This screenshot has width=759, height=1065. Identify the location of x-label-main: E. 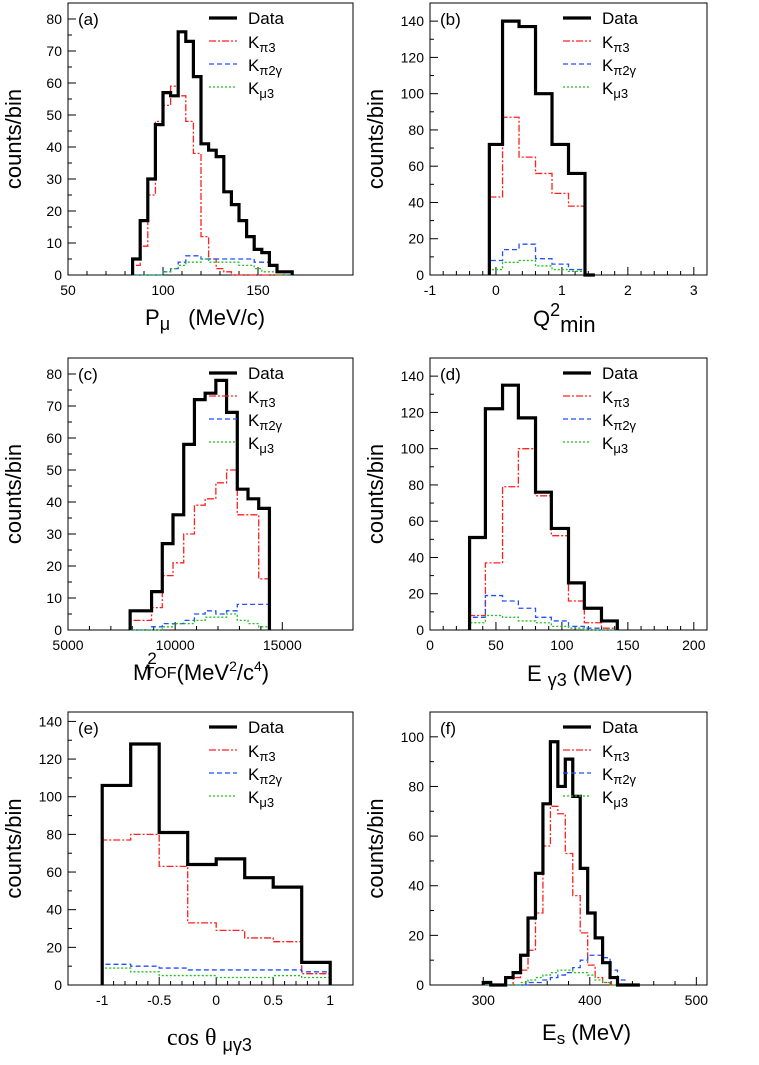
(549, 1032).